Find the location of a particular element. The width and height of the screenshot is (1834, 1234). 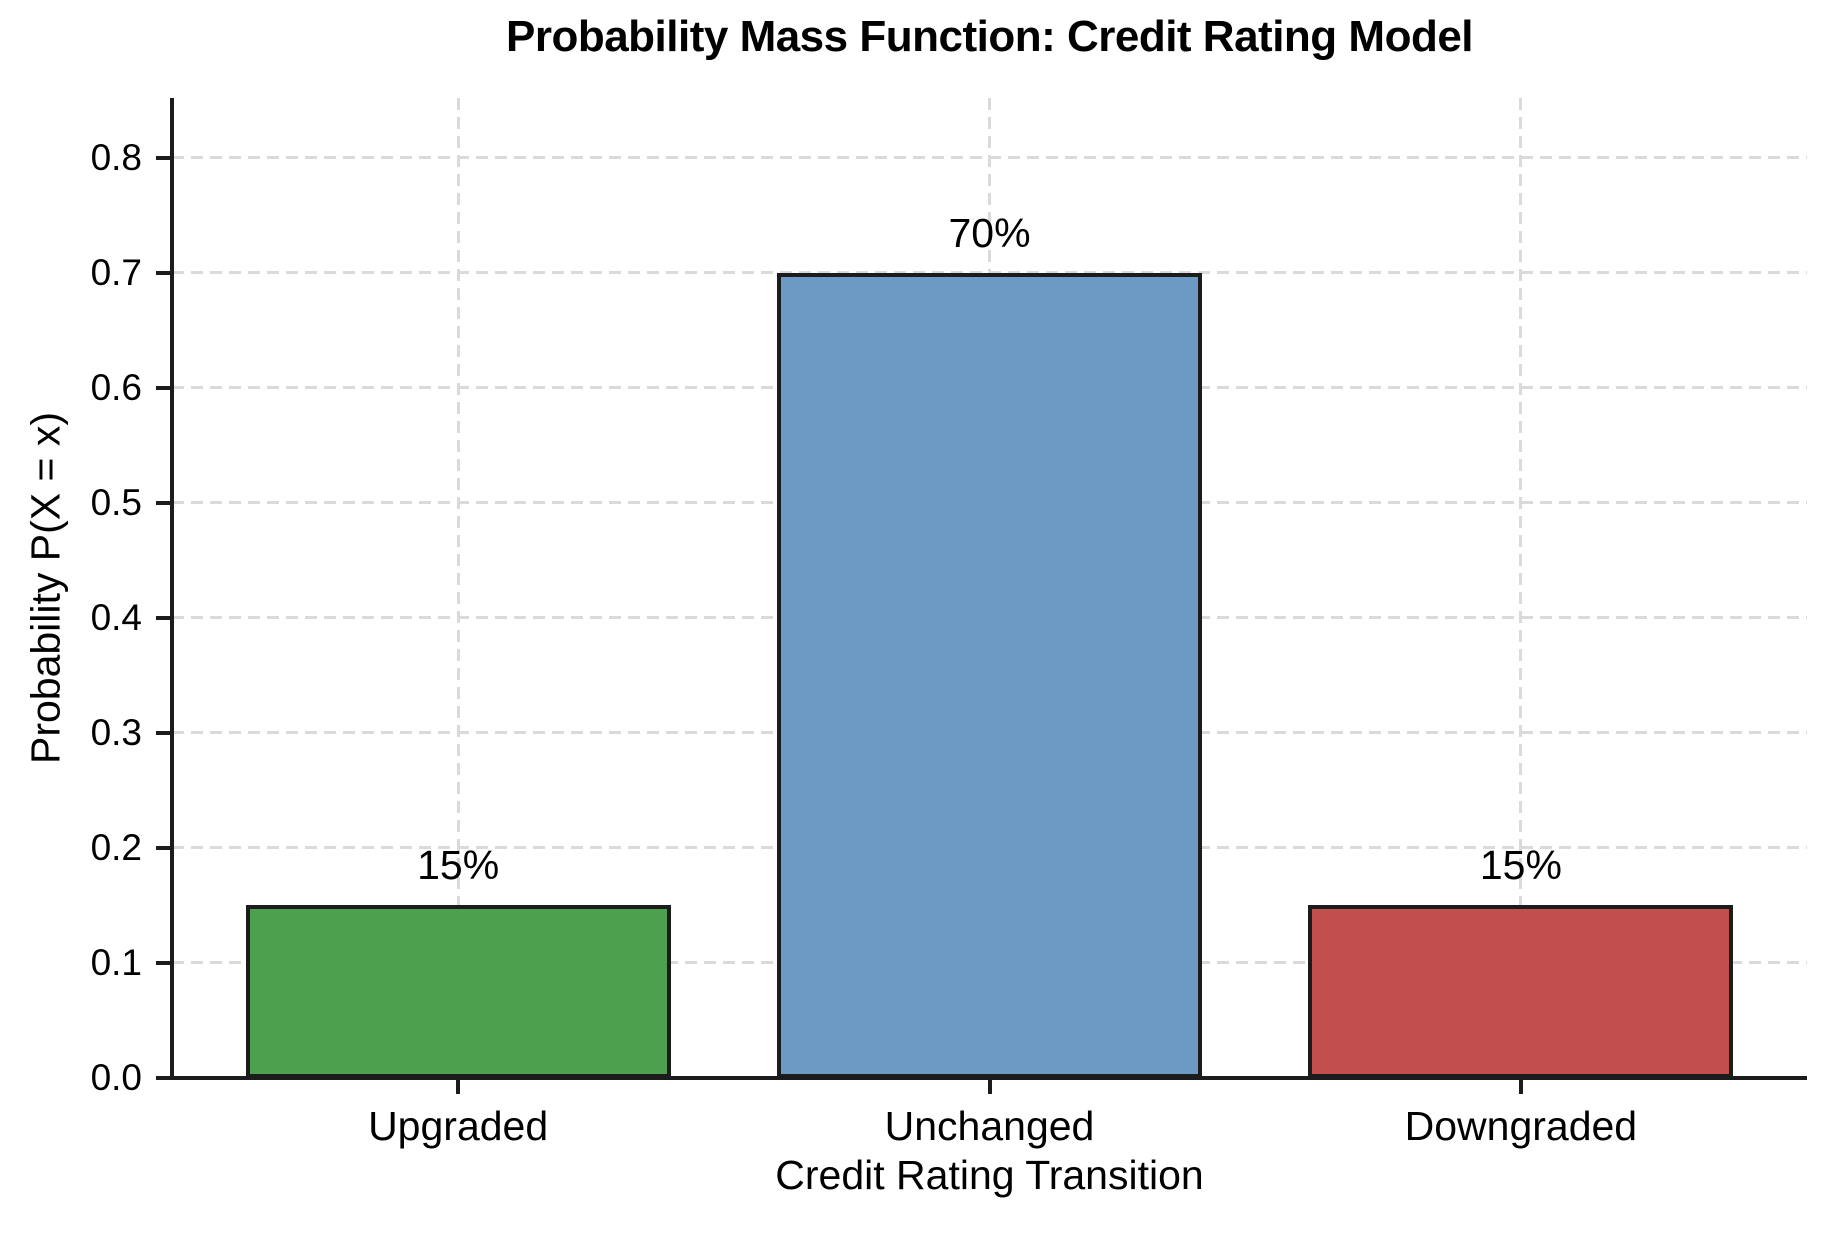

y-tick-label: 0.1 is located at coordinates (116, 962).